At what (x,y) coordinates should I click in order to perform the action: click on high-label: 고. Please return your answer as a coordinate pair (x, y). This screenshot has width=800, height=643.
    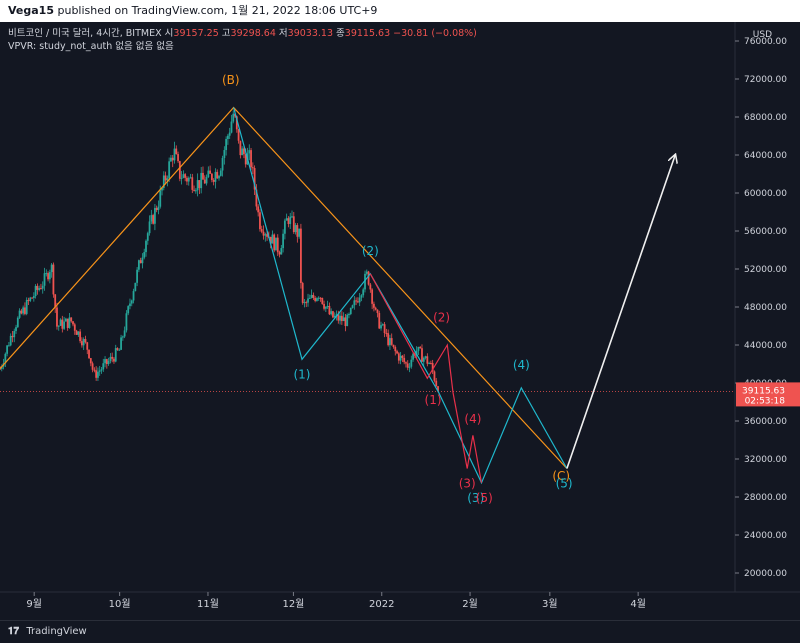
    Looking at the image, I should click on (226, 33).